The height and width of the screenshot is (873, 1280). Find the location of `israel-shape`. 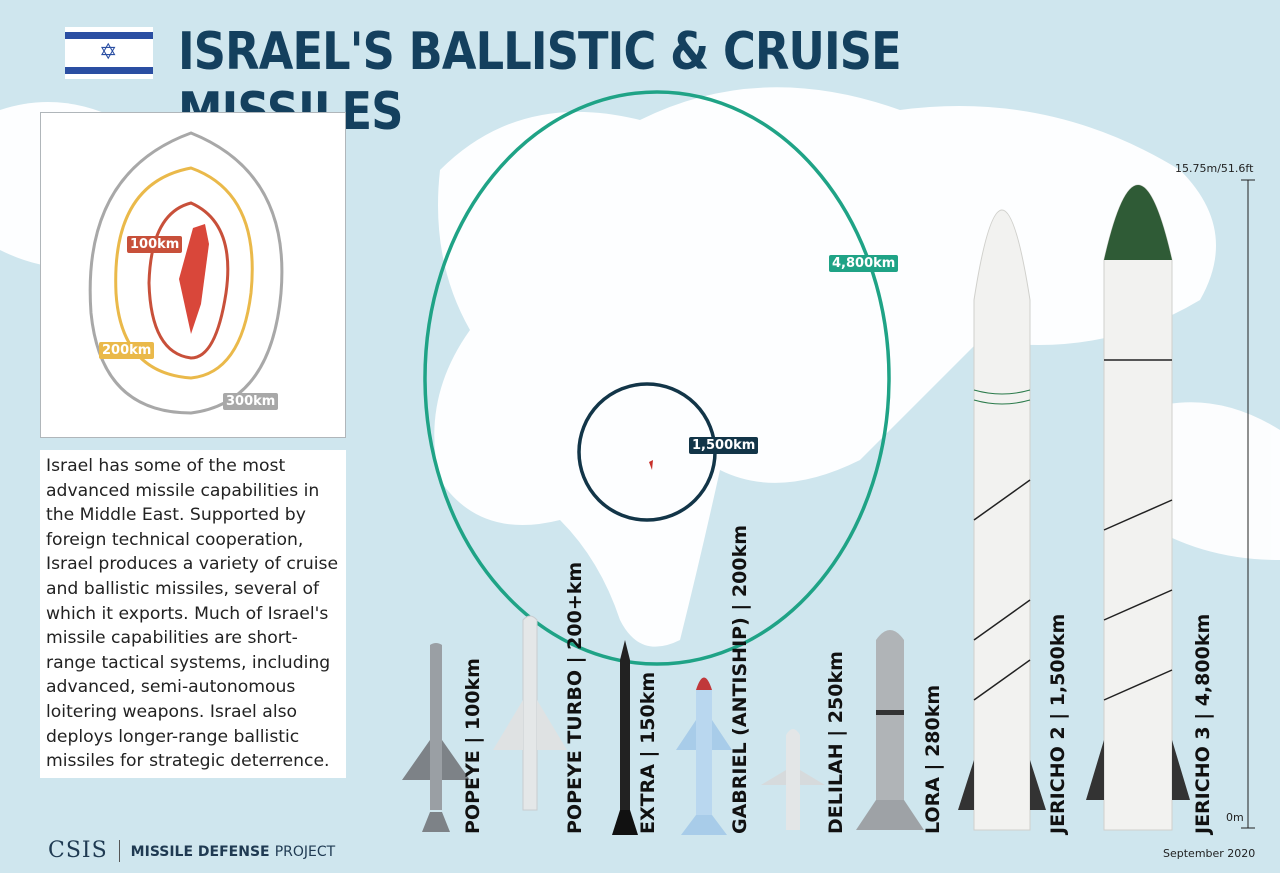

israel-shape is located at coordinates (194, 279).